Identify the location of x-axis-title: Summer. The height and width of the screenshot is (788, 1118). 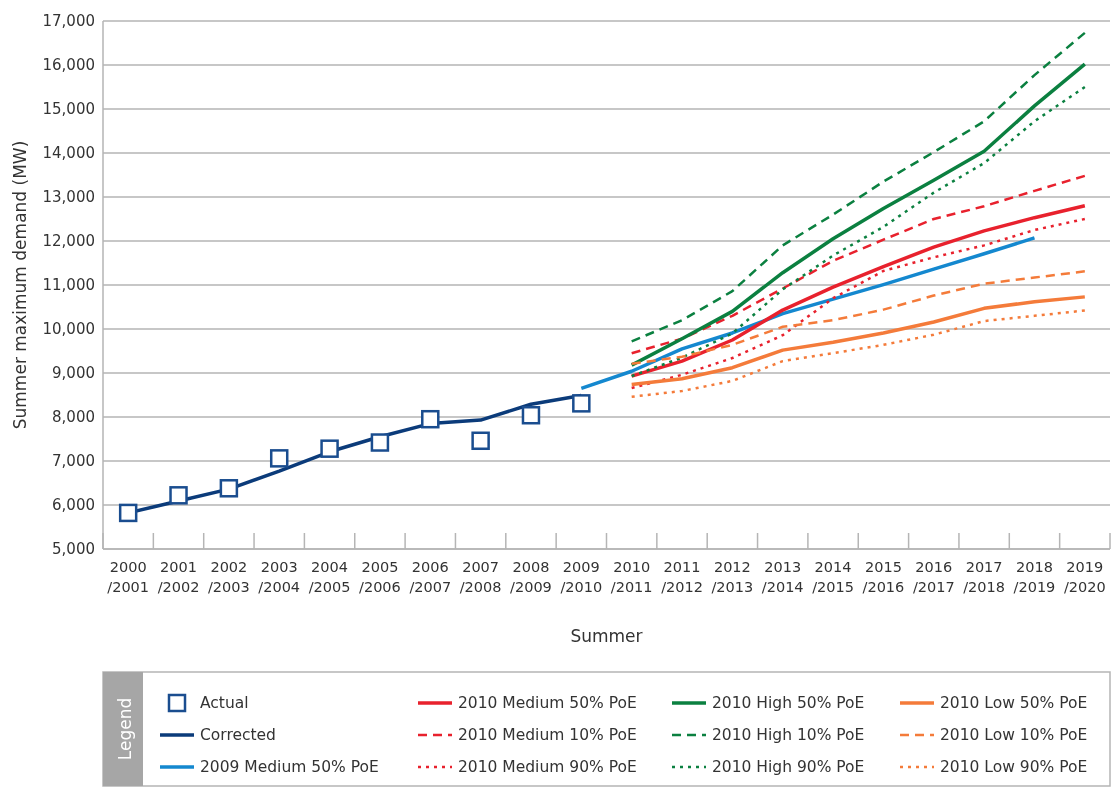
(606, 636).